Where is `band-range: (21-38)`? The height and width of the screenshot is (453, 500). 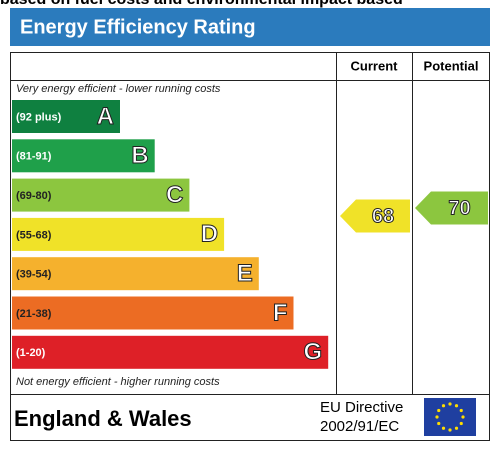 band-range: (21-38) is located at coordinates (34, 314).